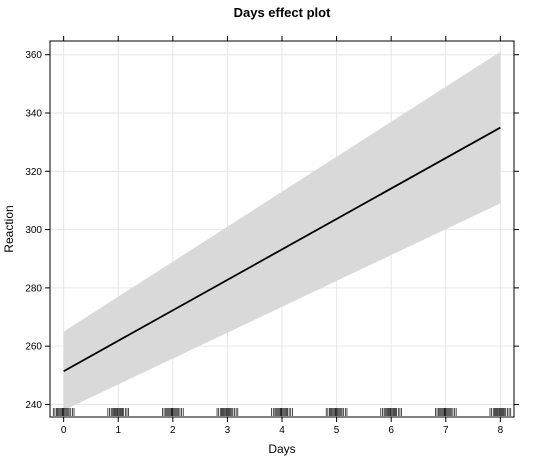 The width and height of the screenshot is (540, 464). What do you see at coordinates (33, 405) in the screenshot?
I see `y-tick-label: 240` at bounding box center [33, 405].